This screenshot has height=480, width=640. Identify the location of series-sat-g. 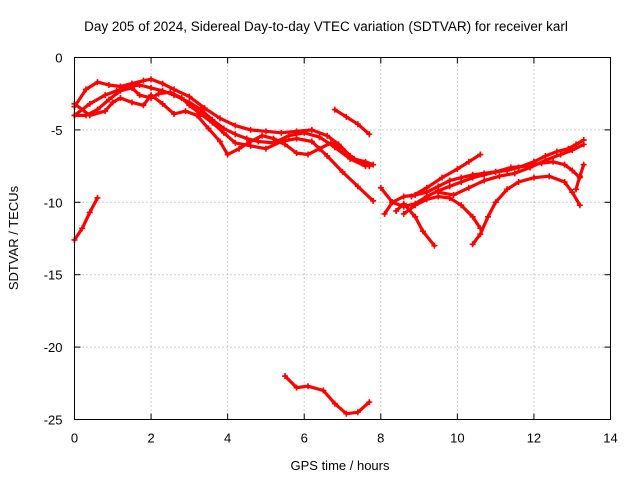
(327, 395).